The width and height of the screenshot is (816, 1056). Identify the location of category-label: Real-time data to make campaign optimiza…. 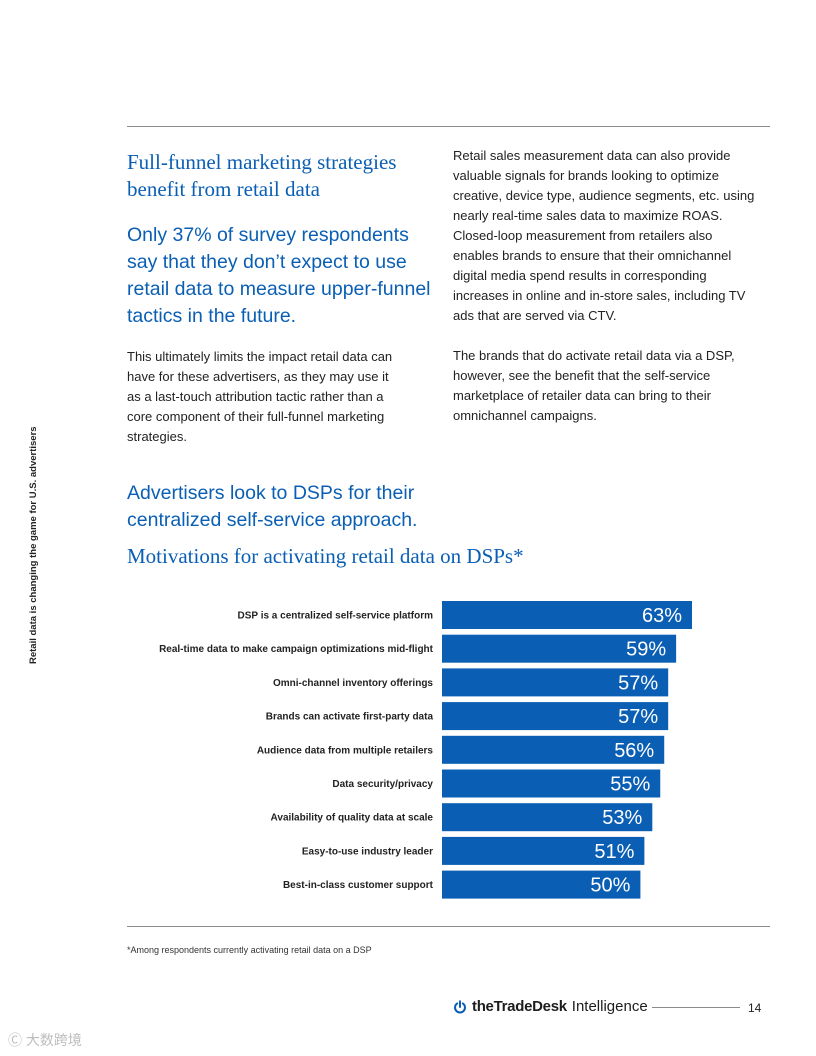
(296, 649).